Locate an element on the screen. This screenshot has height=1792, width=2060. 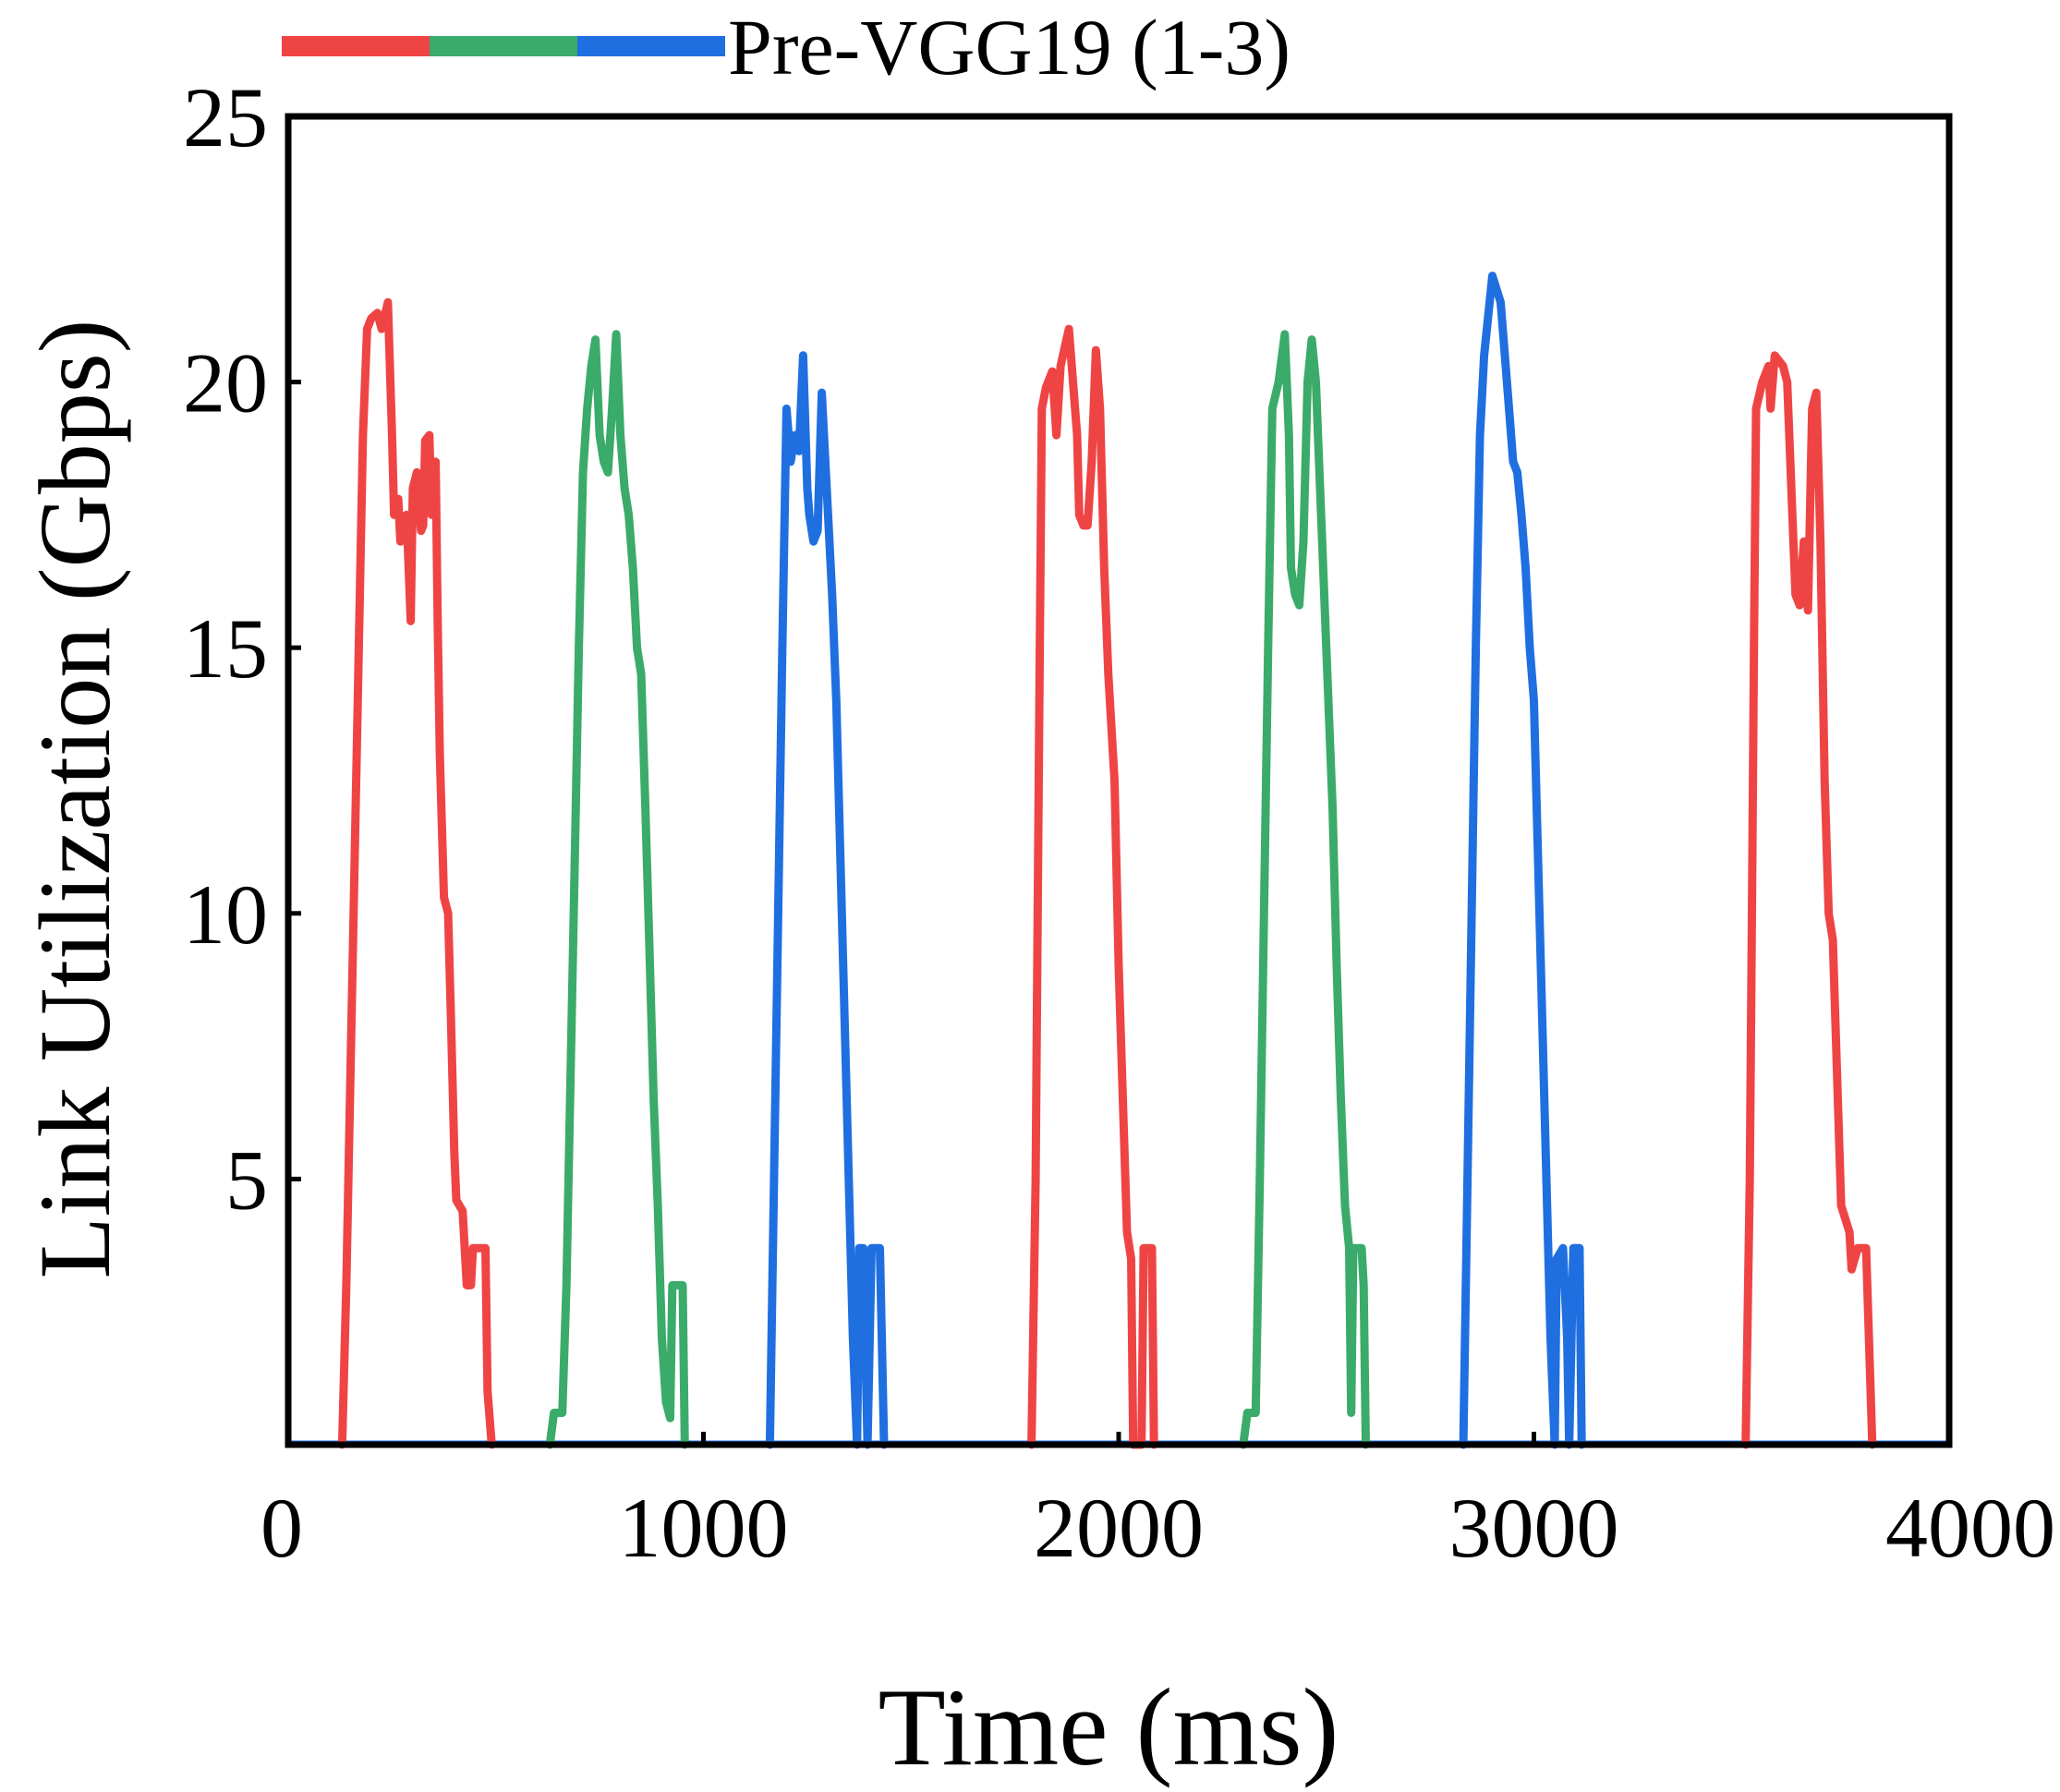
y-tick-label-10: 10 is located at coordinates (225, 915).